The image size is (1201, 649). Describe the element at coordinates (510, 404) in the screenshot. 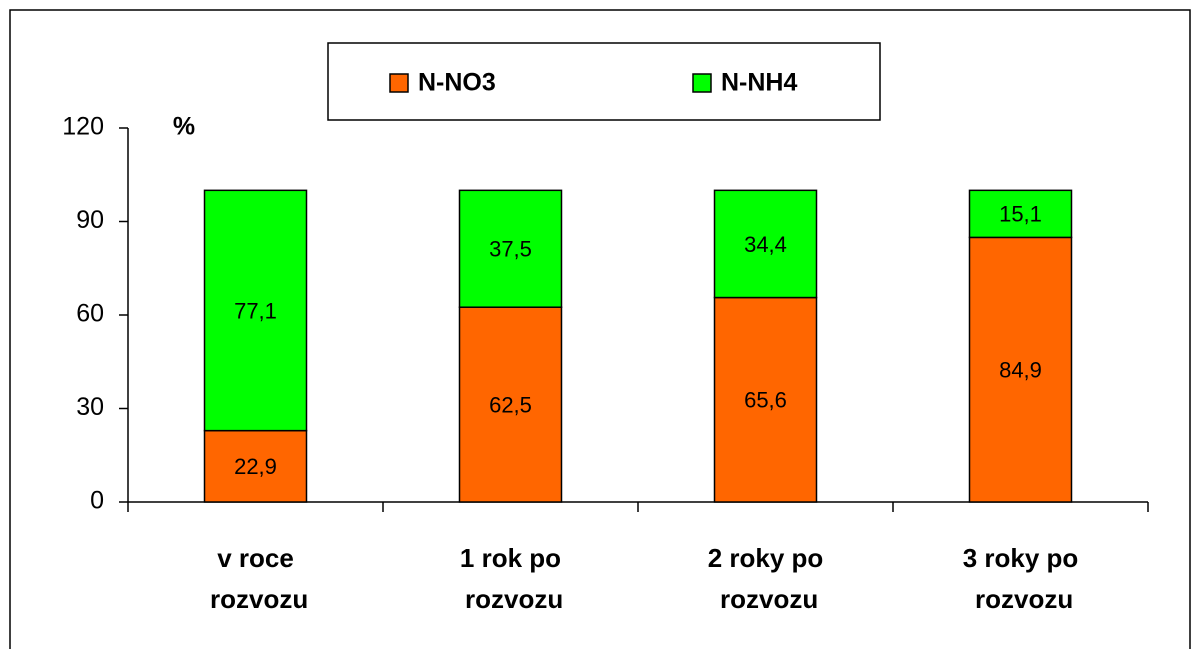

I see `value-label: 62,5` at that location.